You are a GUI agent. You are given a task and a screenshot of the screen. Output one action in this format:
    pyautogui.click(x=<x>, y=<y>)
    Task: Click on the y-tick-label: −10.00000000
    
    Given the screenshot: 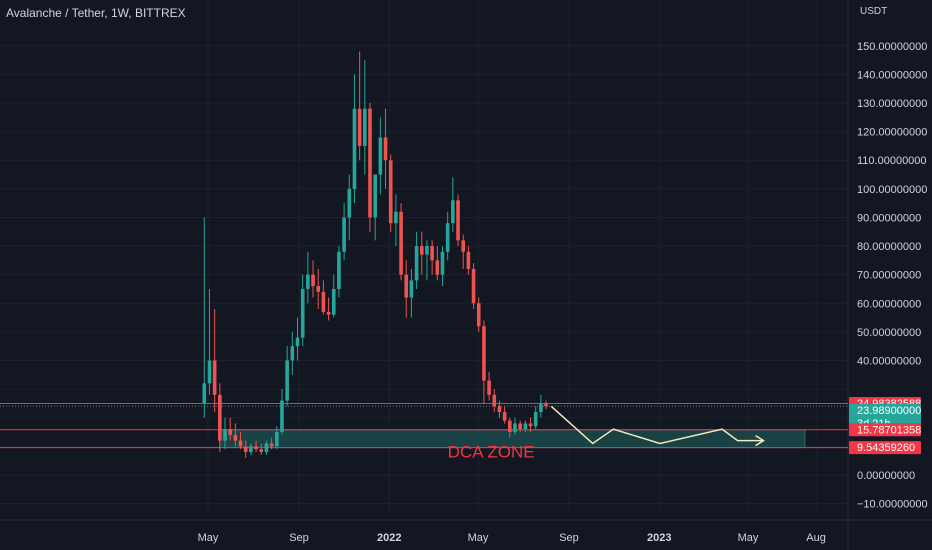 What is the action you would take?
    pyautogui.click(x=892, y=505)
    